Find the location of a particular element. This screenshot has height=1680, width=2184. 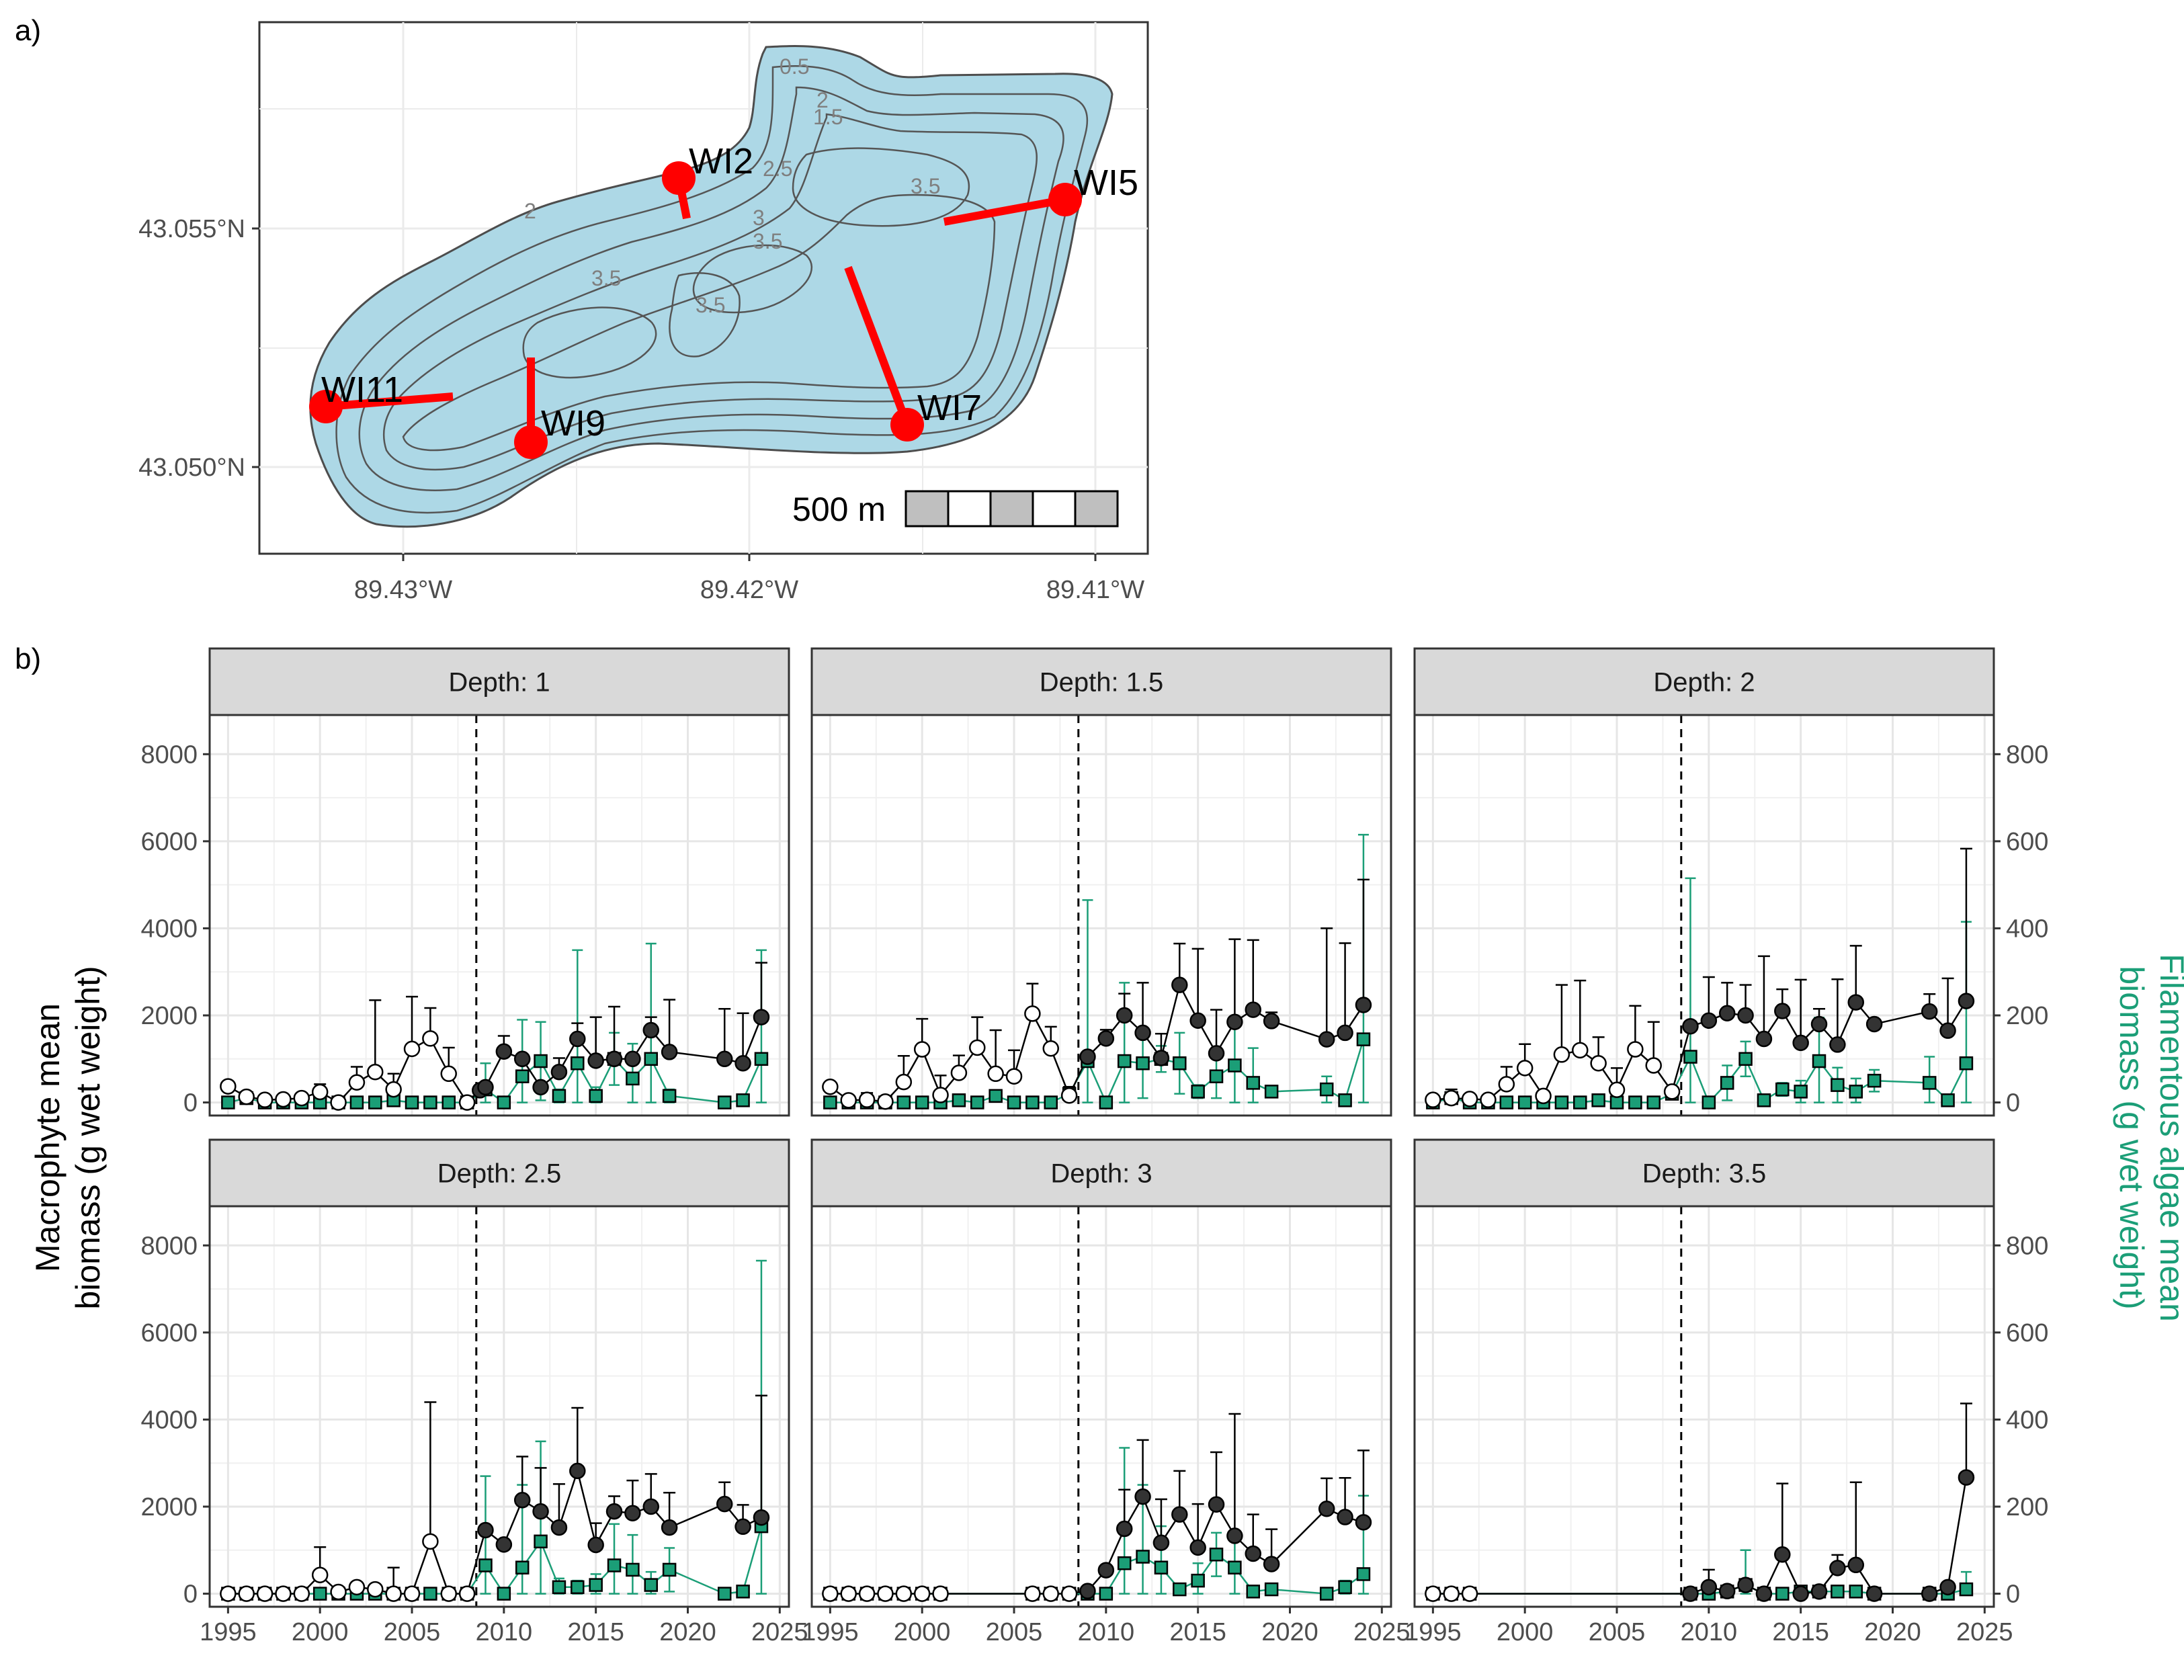

x-tick-label: 2025 is located at coordinates (1985, 1632).